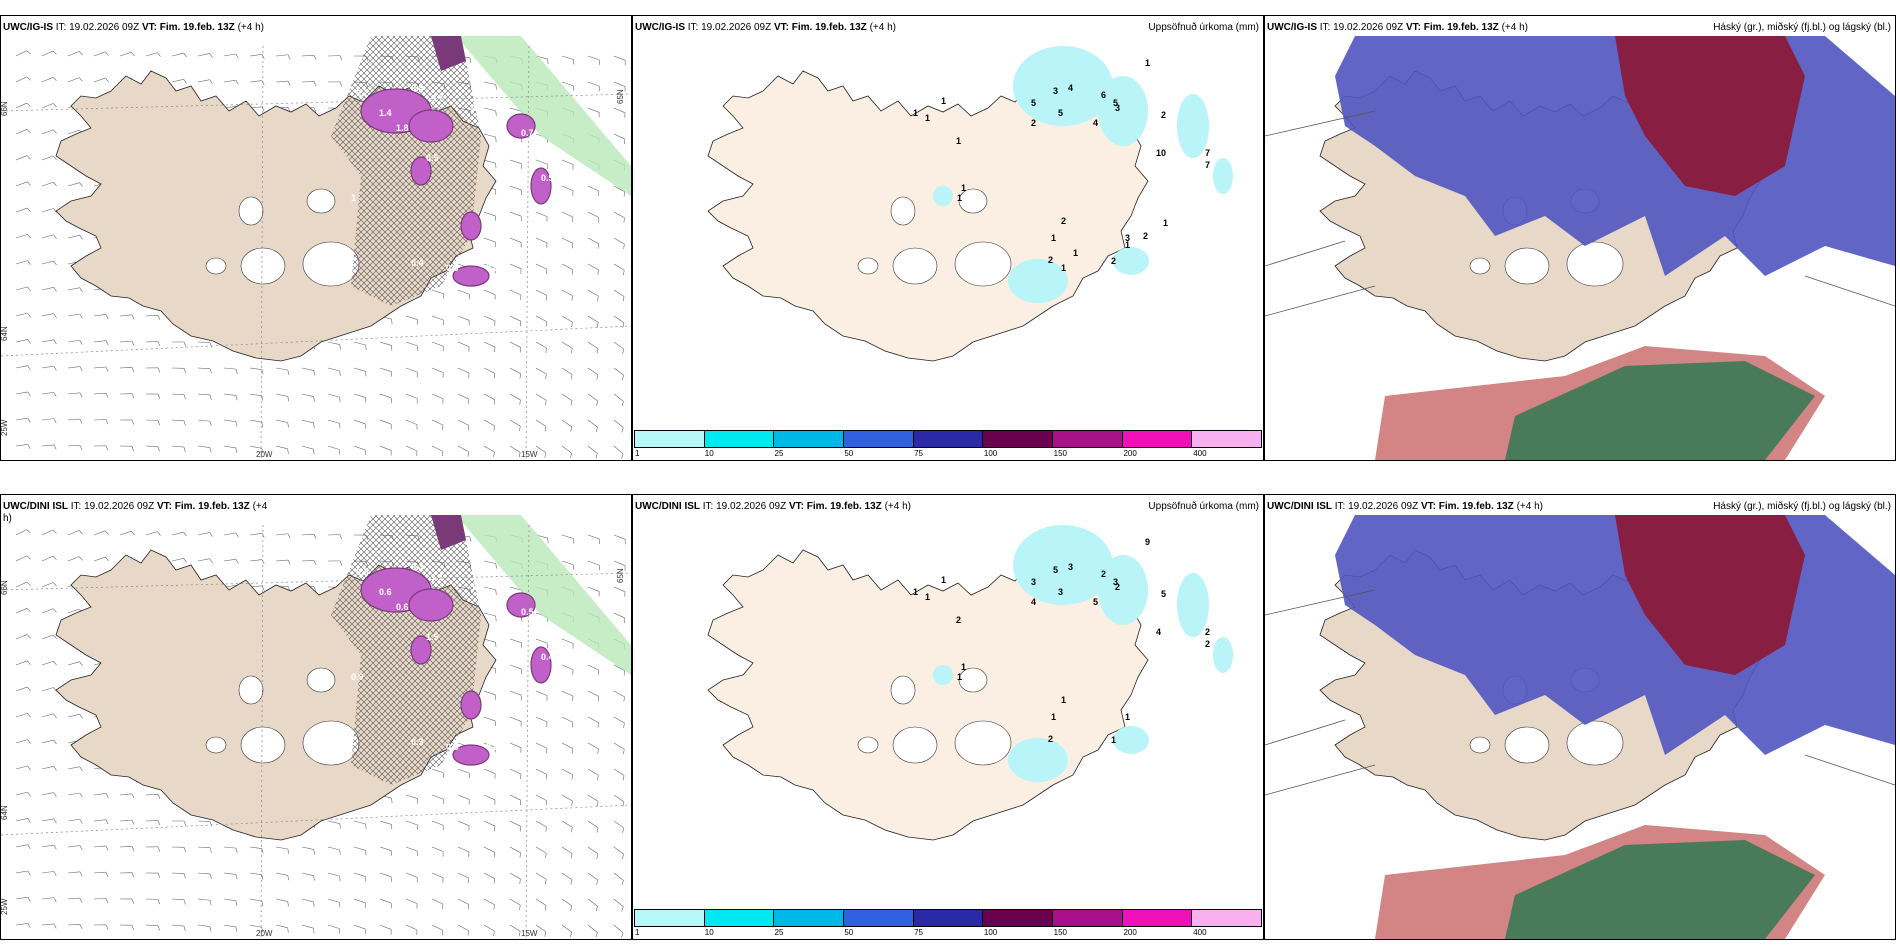  I want to click on precip-value: 0.5, so click(547, 178).